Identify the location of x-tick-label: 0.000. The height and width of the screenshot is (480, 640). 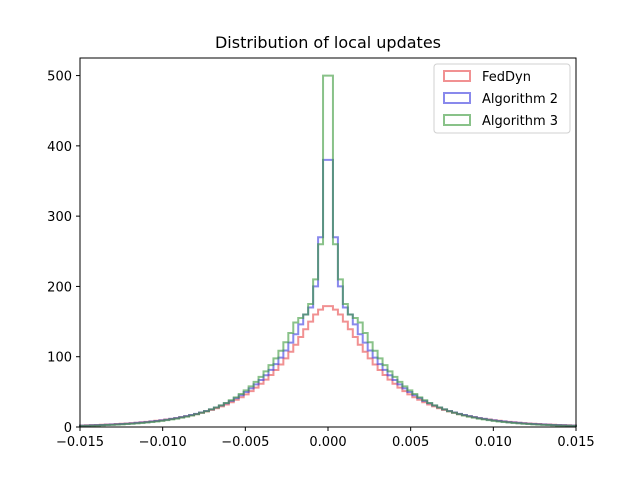
(327, 442).